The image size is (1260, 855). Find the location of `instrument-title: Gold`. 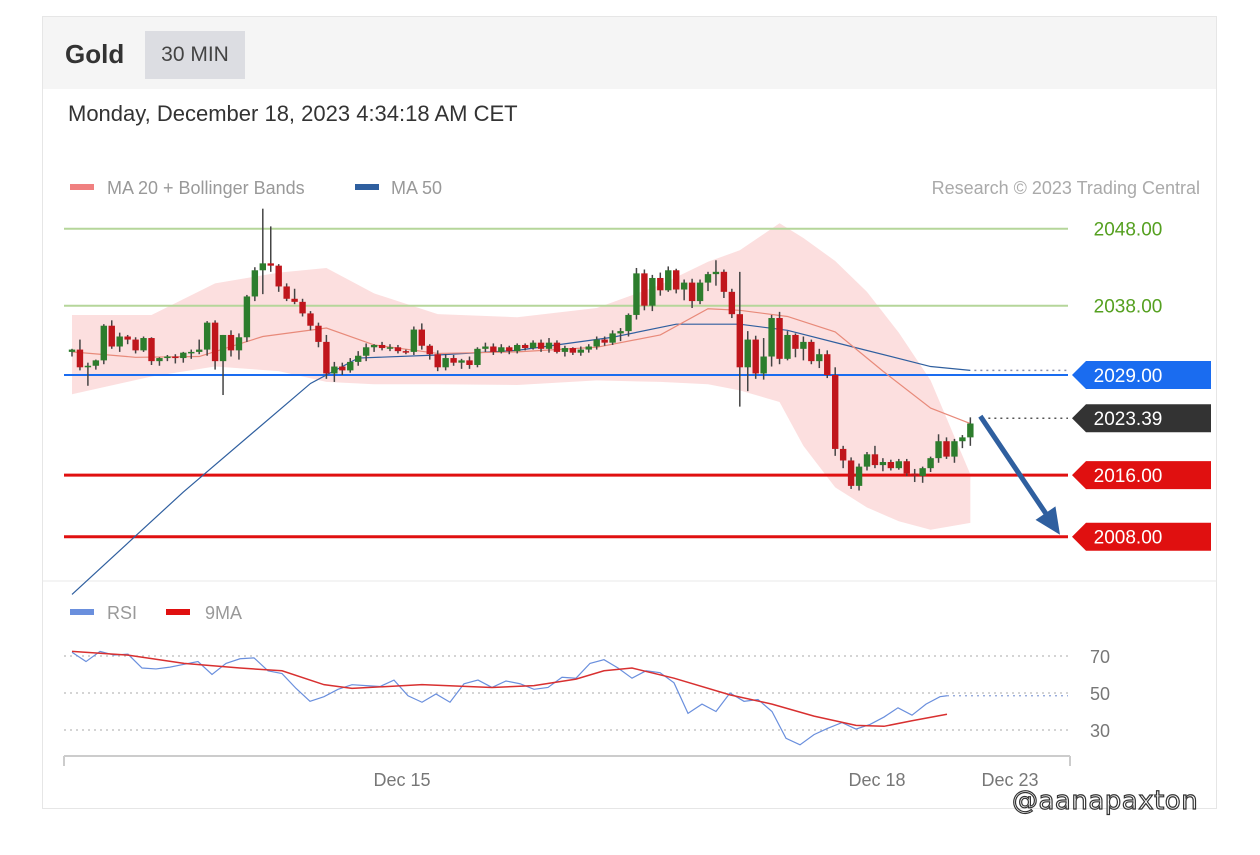

instrument-title: Gold is located at coordinates (95, 54).